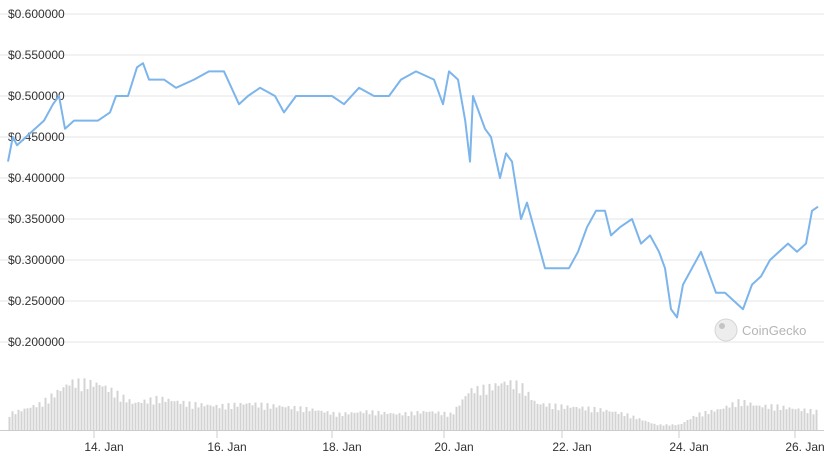  I want to click on y-tick-label: $0.350000, so click(36, 219).